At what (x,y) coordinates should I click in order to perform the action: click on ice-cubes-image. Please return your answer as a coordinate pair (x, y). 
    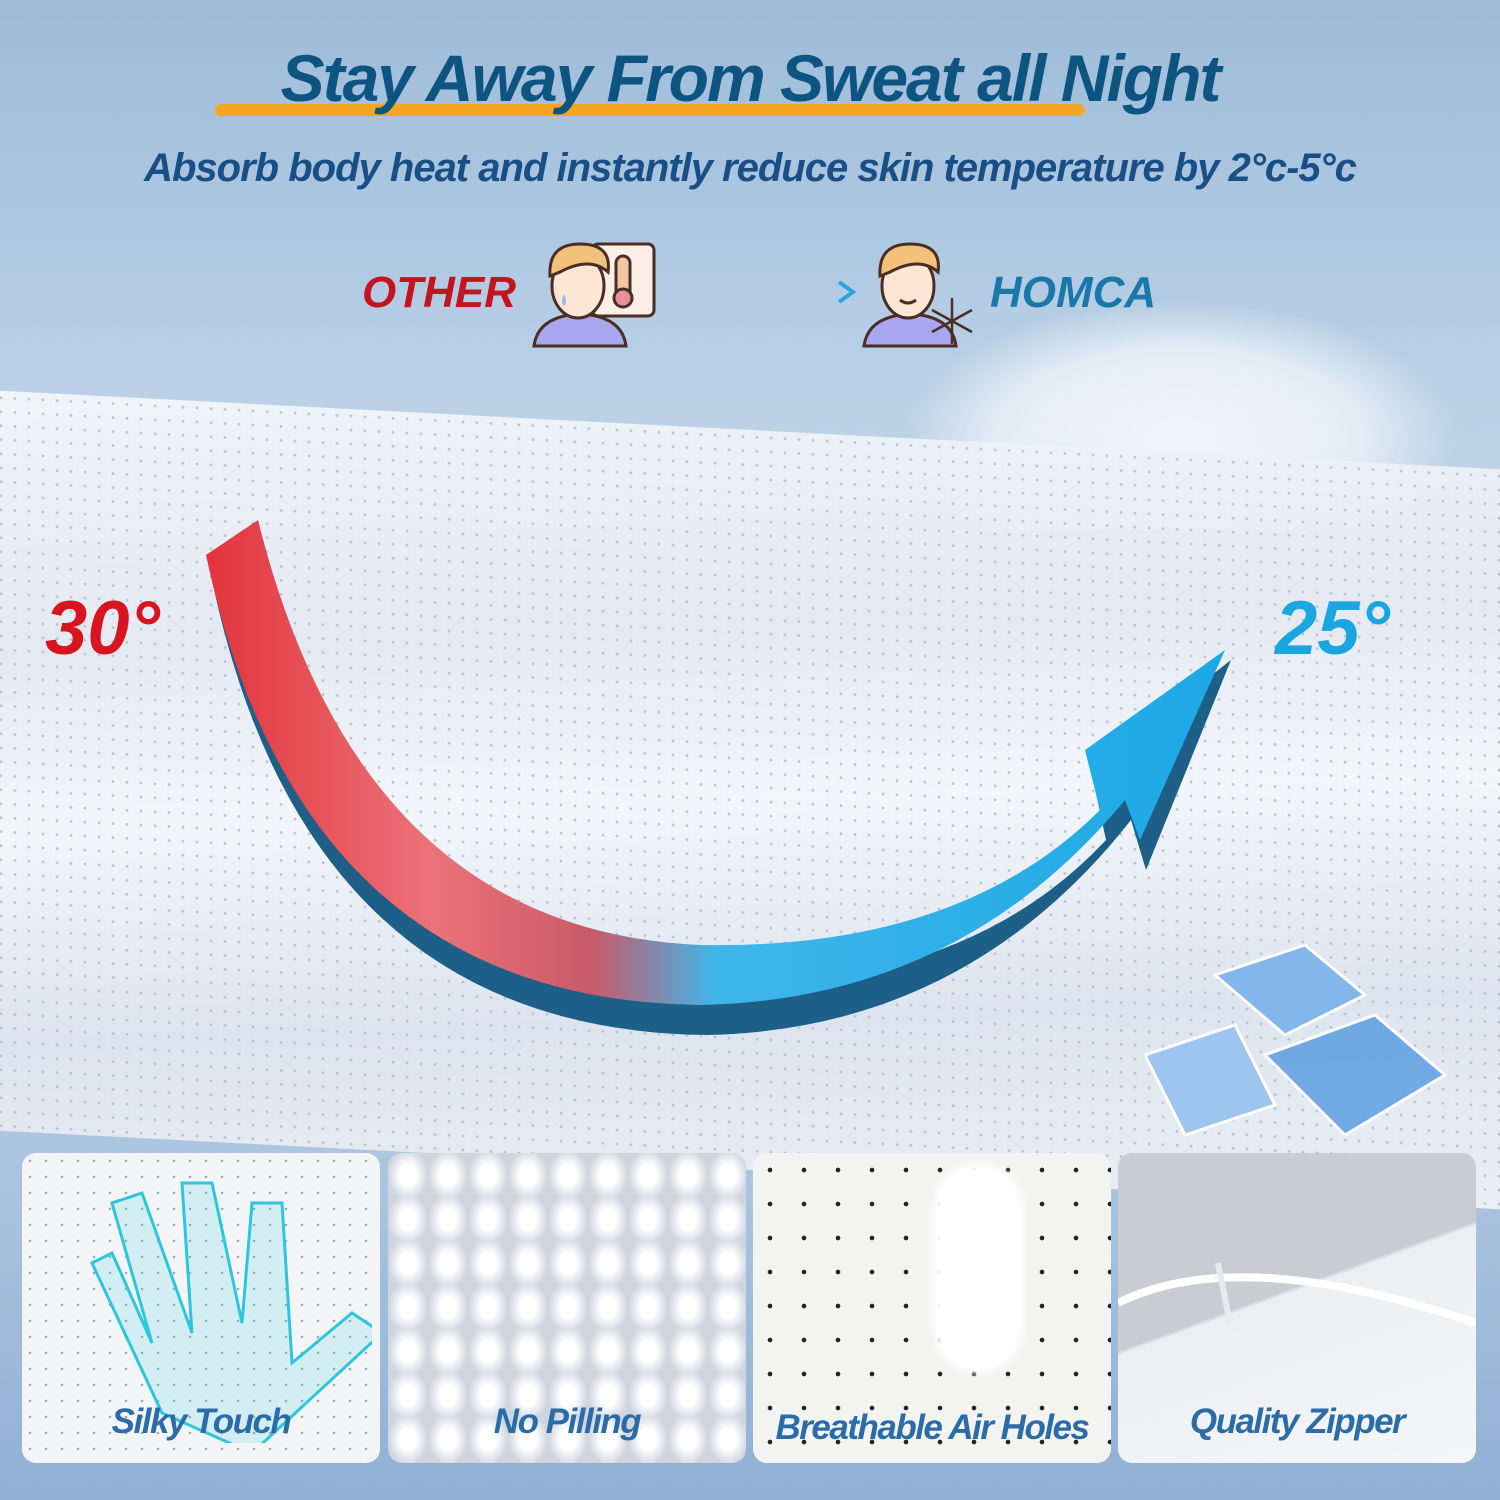
    Looking at the image, I should click on (1296, 1040).